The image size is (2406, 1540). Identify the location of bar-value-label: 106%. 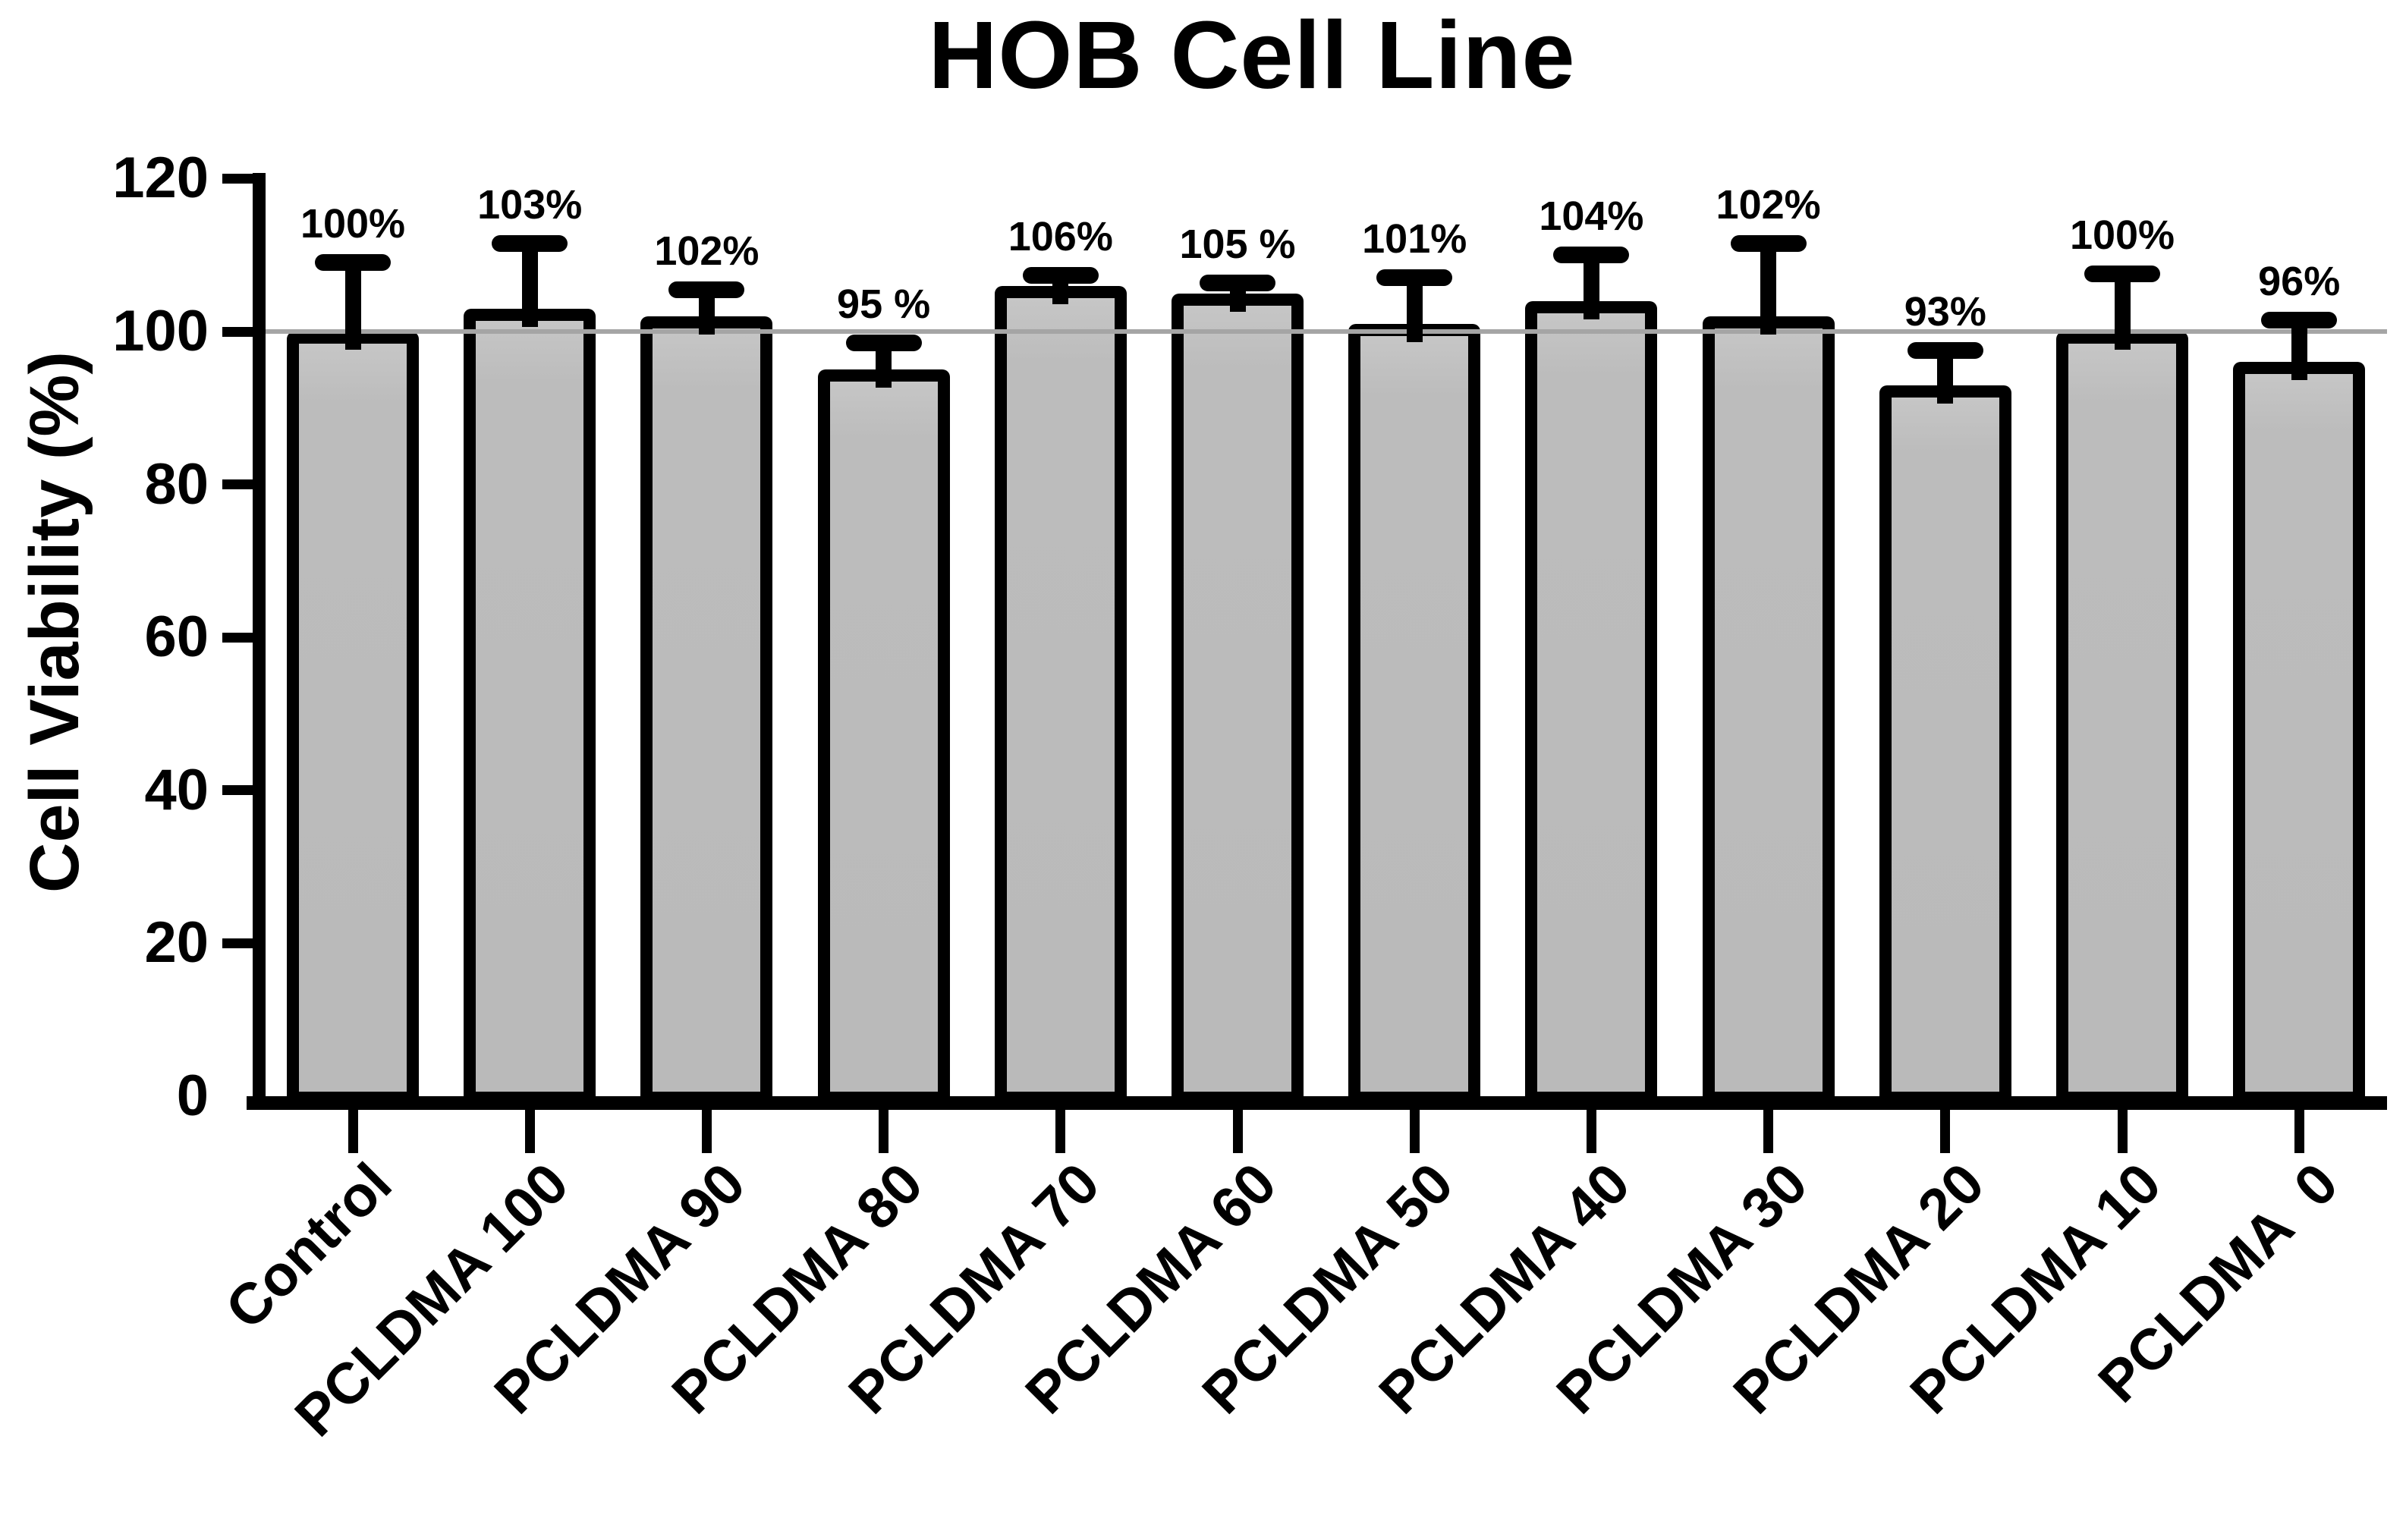
(1060, 237).